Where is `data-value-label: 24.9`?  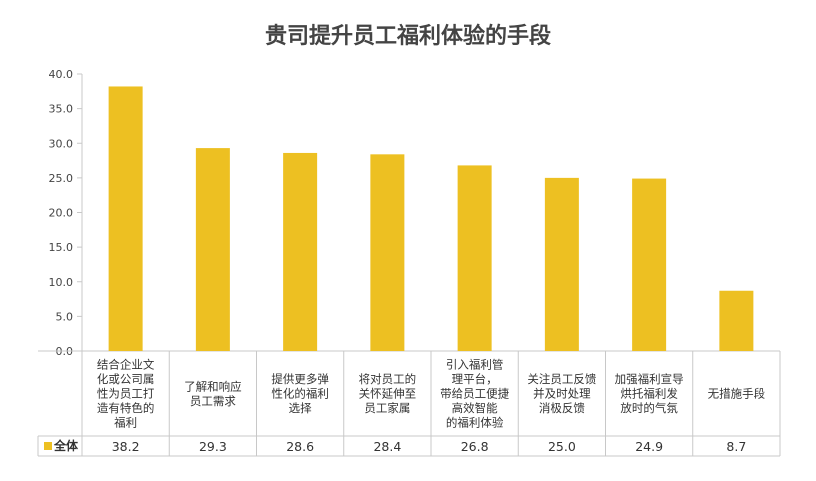 data-value-label: 24.9 is located at coordinates (649, 446).